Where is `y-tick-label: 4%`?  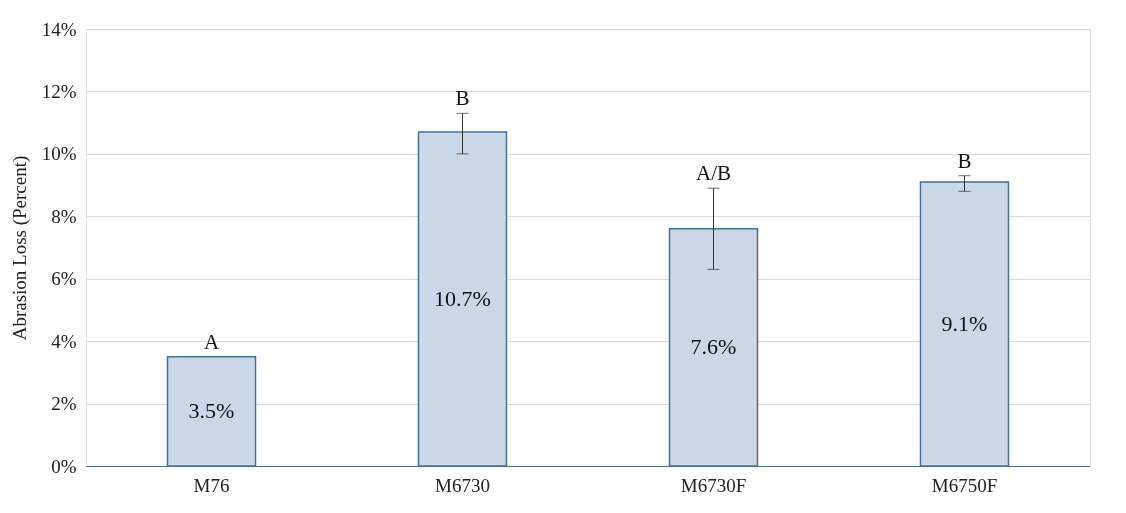
y-tick-label: 4% is located at coordinates (64, 341).